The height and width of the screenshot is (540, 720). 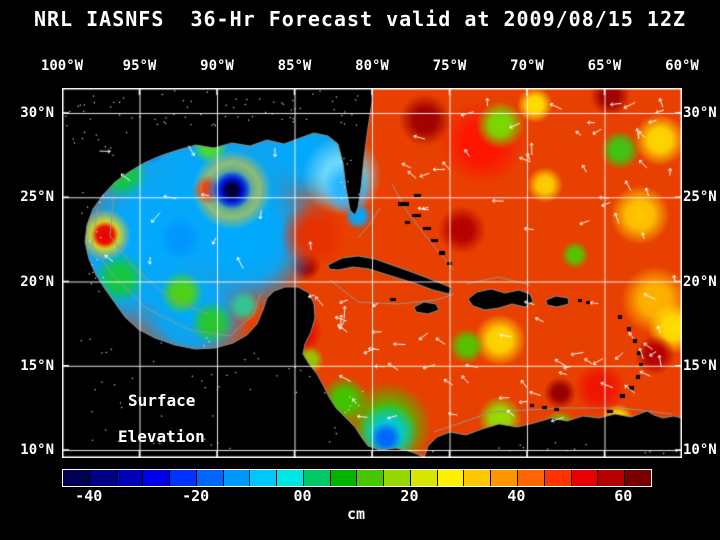 I want to click on lat-label-right: 25°N, so click(x=700, y=197).